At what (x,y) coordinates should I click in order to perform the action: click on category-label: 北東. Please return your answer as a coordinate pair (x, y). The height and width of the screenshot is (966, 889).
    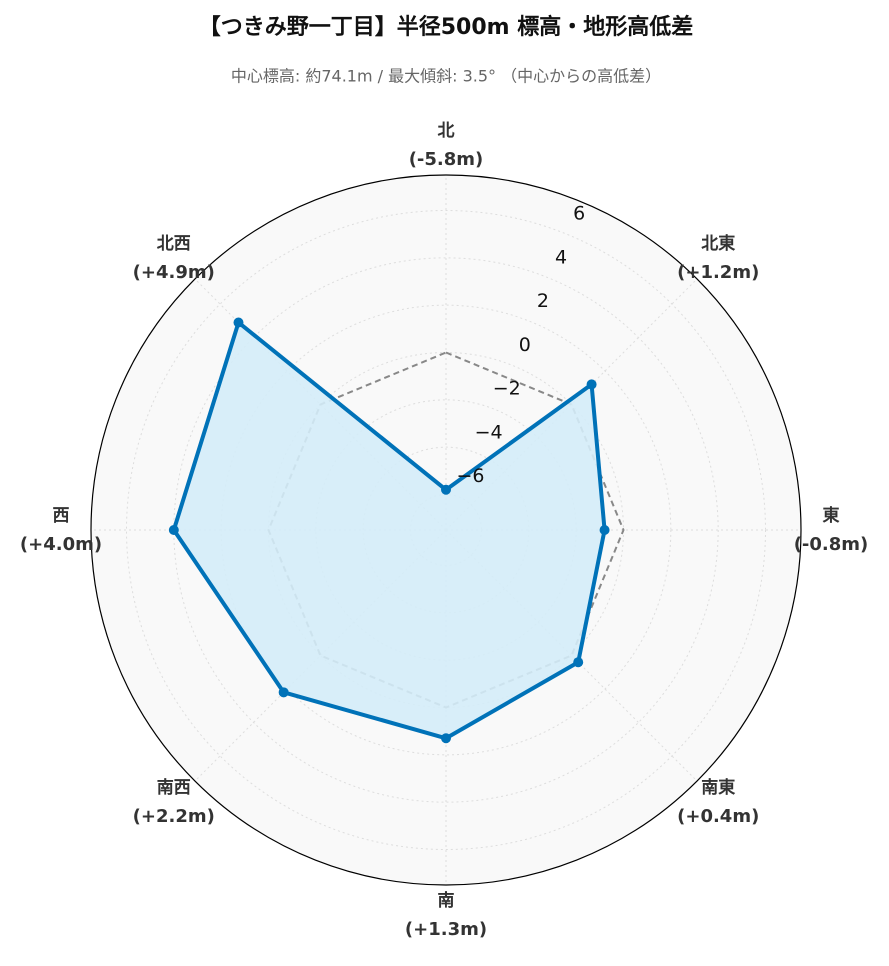
    Looking at the image, I should click on (718, 243).